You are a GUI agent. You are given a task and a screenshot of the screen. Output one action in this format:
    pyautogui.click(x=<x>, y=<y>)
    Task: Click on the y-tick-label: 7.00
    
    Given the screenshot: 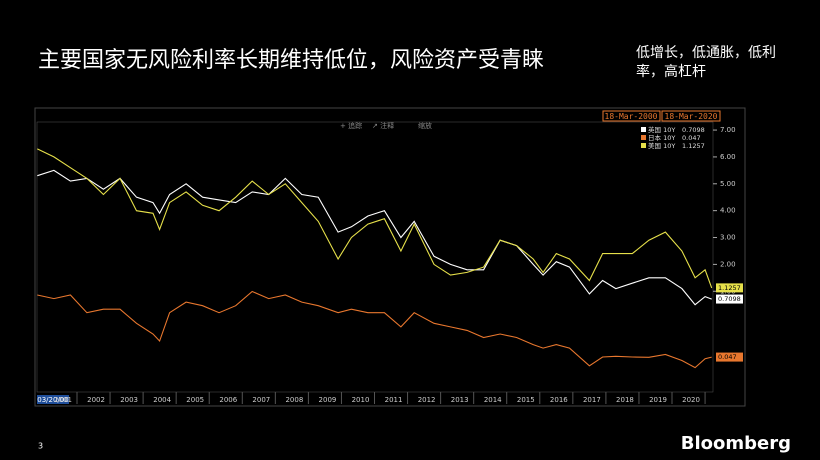 What is the action you would take?
    pyautogui.click(x=728, y=130)
    